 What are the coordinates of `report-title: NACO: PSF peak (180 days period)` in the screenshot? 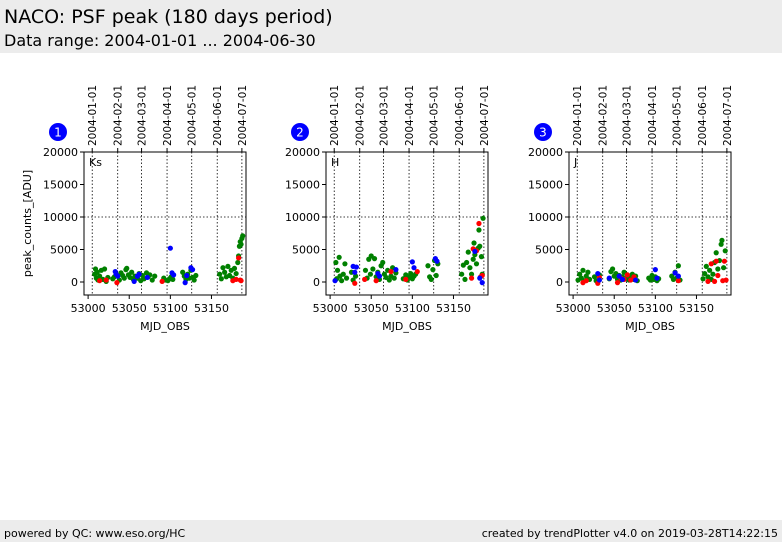 It's located at (168, 17).